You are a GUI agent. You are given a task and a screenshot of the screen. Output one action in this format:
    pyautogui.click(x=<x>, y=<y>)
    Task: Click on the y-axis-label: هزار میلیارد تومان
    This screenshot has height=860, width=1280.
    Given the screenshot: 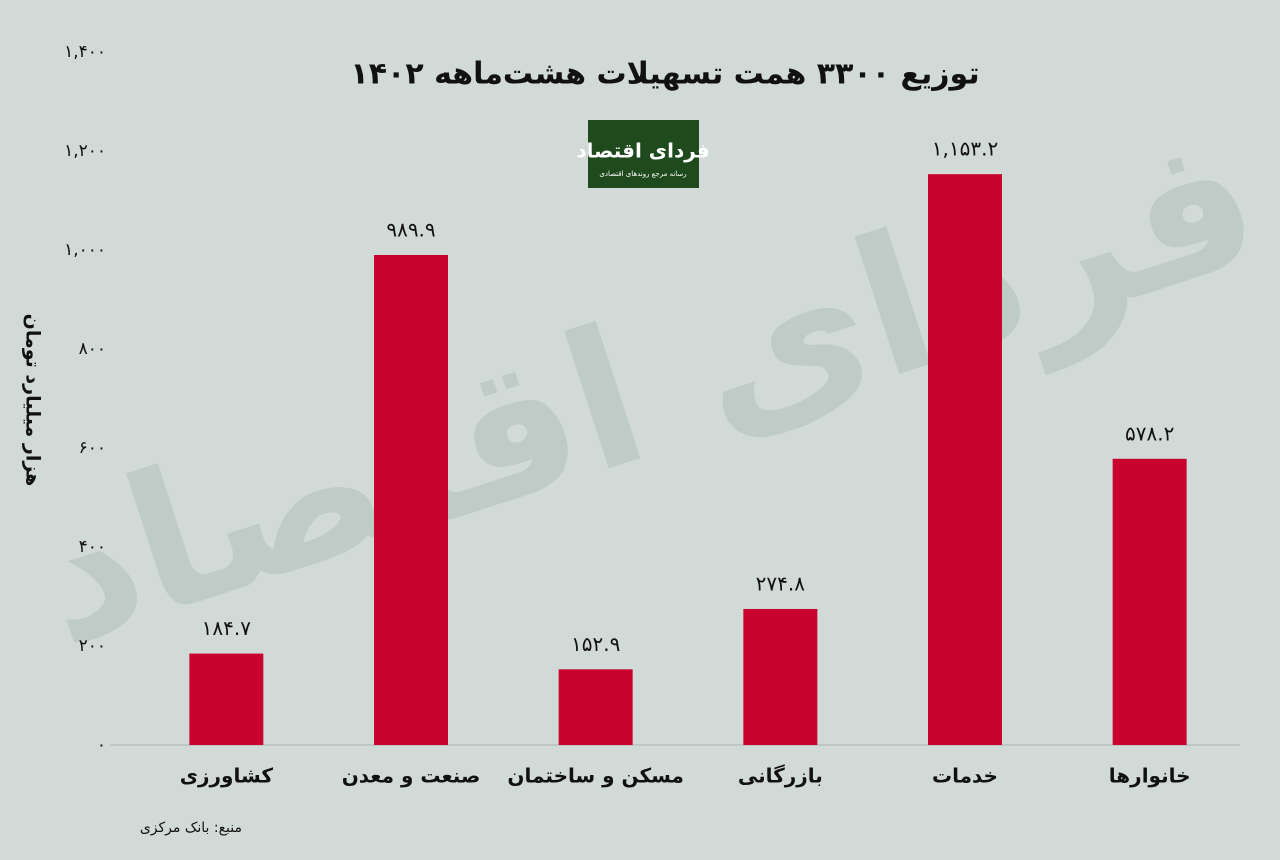 What is the action you would take?
    pyautogui.click(x=33, y=400)
    